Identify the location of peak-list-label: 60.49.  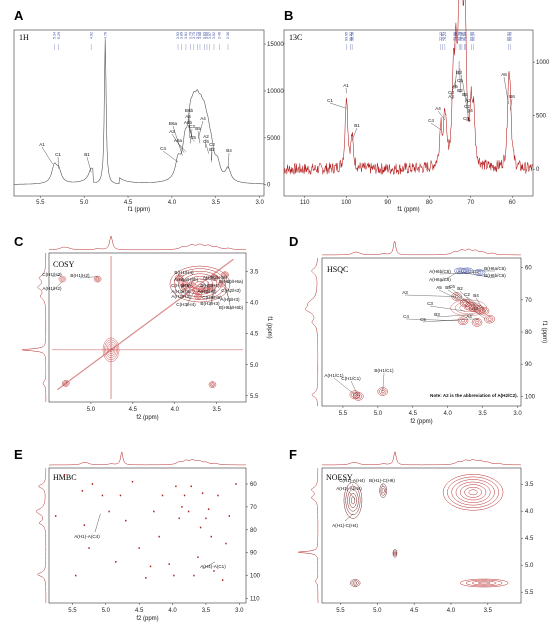
(510, 36).